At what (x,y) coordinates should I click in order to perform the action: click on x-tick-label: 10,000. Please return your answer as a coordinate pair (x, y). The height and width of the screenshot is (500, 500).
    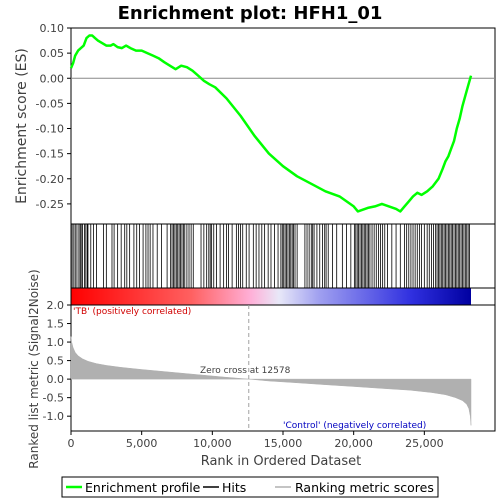
    Looking at the image, I should click on (212, 443).